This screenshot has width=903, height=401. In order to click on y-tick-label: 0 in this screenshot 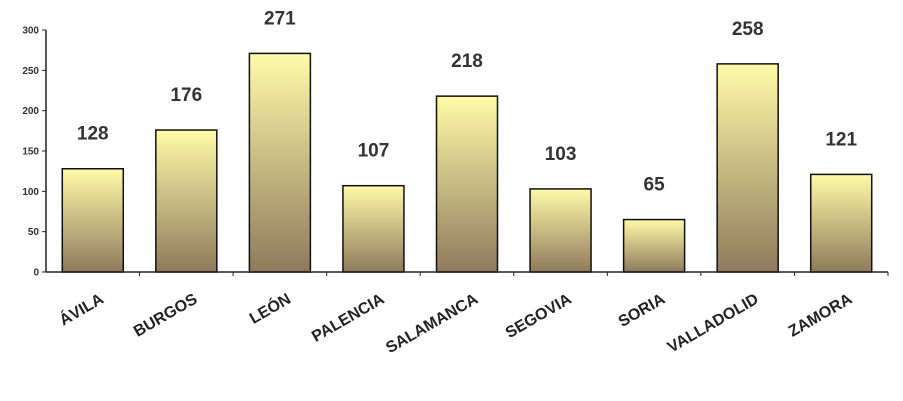, I will do `click(36, 273)`.